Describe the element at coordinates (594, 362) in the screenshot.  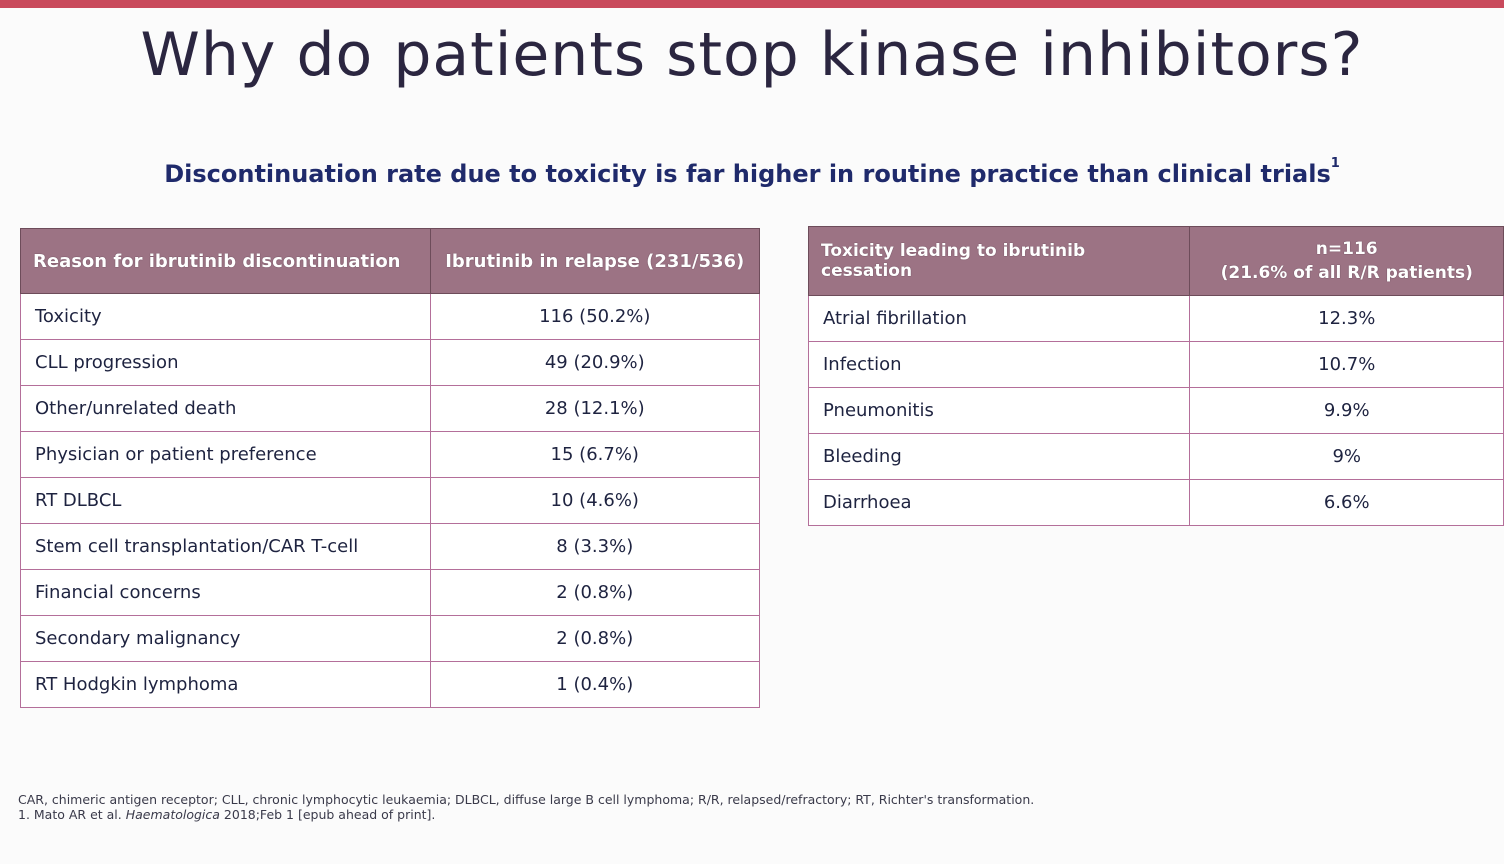
I see `count-cell: 49 (20.9%)` at that location.